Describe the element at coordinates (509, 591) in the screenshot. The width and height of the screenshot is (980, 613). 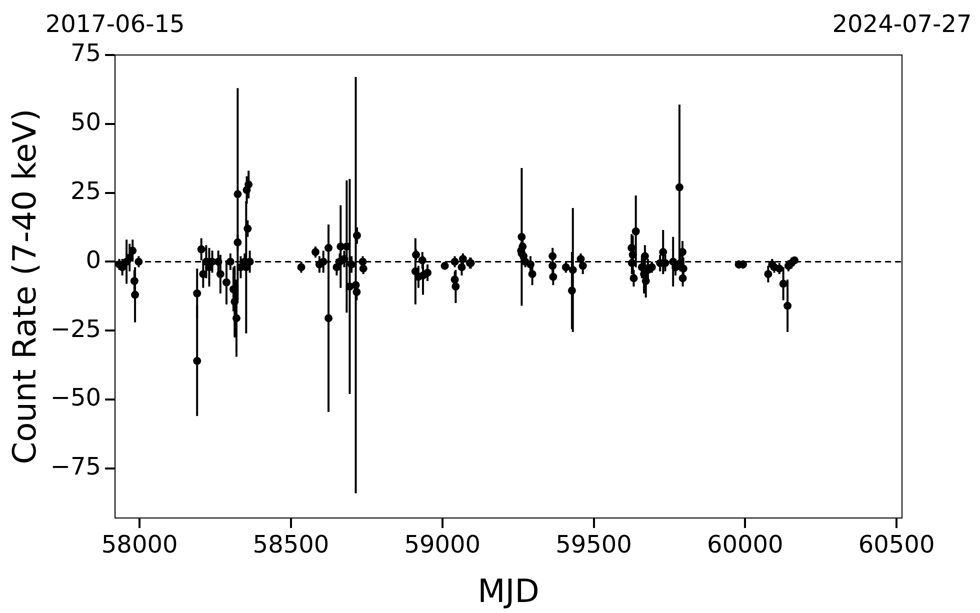
I see `x-axis-title: MJD` at that location.